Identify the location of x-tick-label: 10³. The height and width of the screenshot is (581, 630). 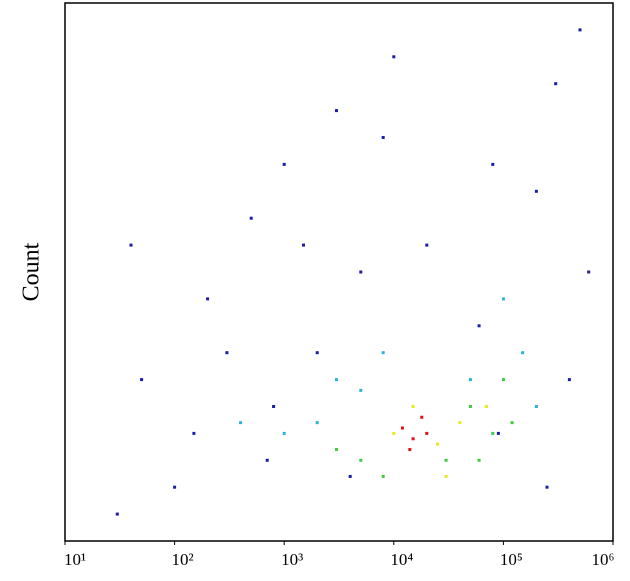
(292, 559).